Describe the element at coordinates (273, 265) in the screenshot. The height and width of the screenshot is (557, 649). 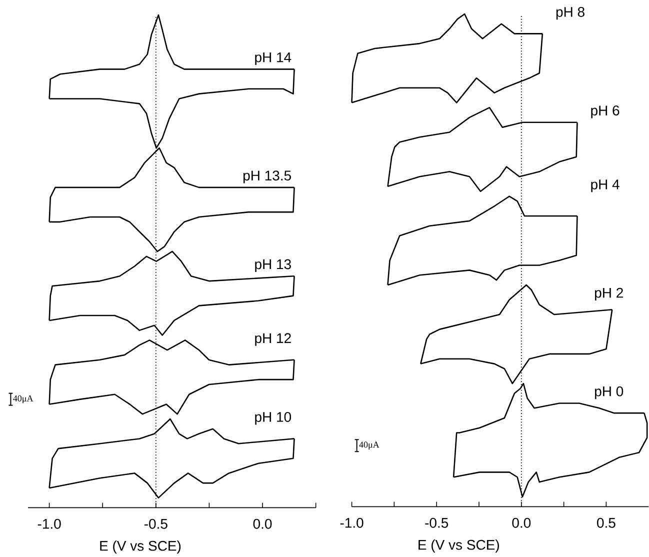
I see `series-label: pH 13` at that location.